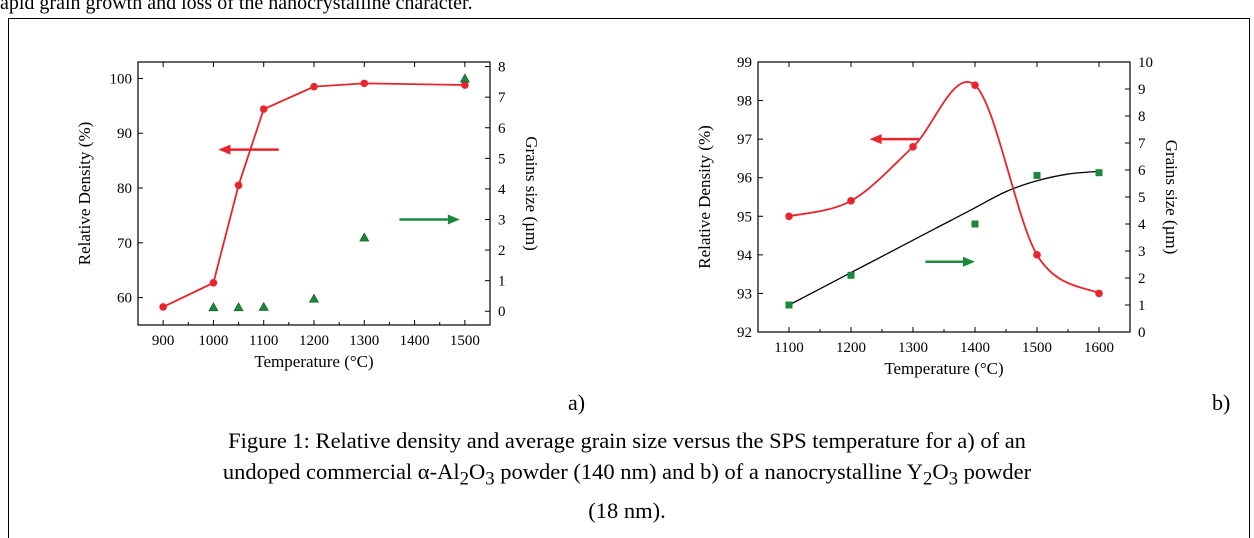 The width and height of the screenshot is (1254, 538). Describe the element at coordinates (577, 402) in the screenshot. I see `panel-label-a: a)` at that location.